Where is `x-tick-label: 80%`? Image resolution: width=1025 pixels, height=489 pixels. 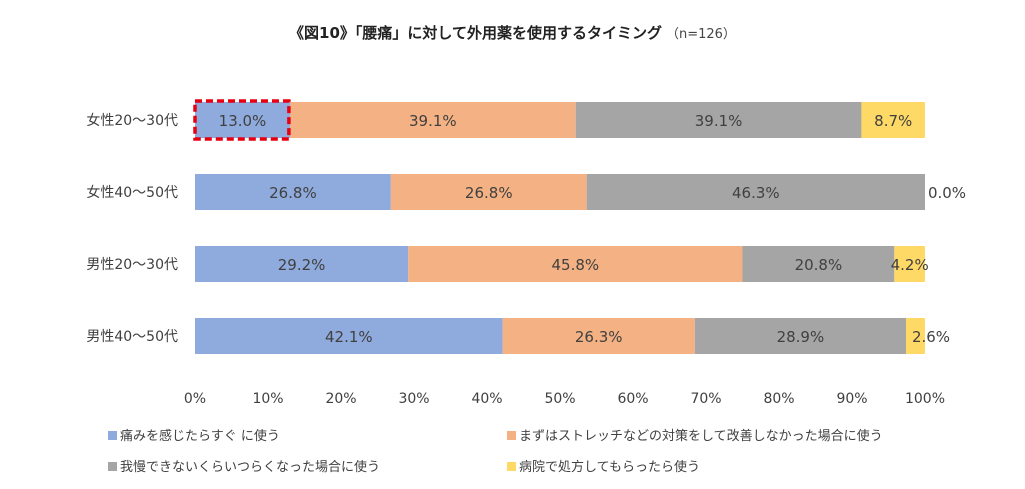 x-tick-label: 80% is located at coordinates (778, 399).